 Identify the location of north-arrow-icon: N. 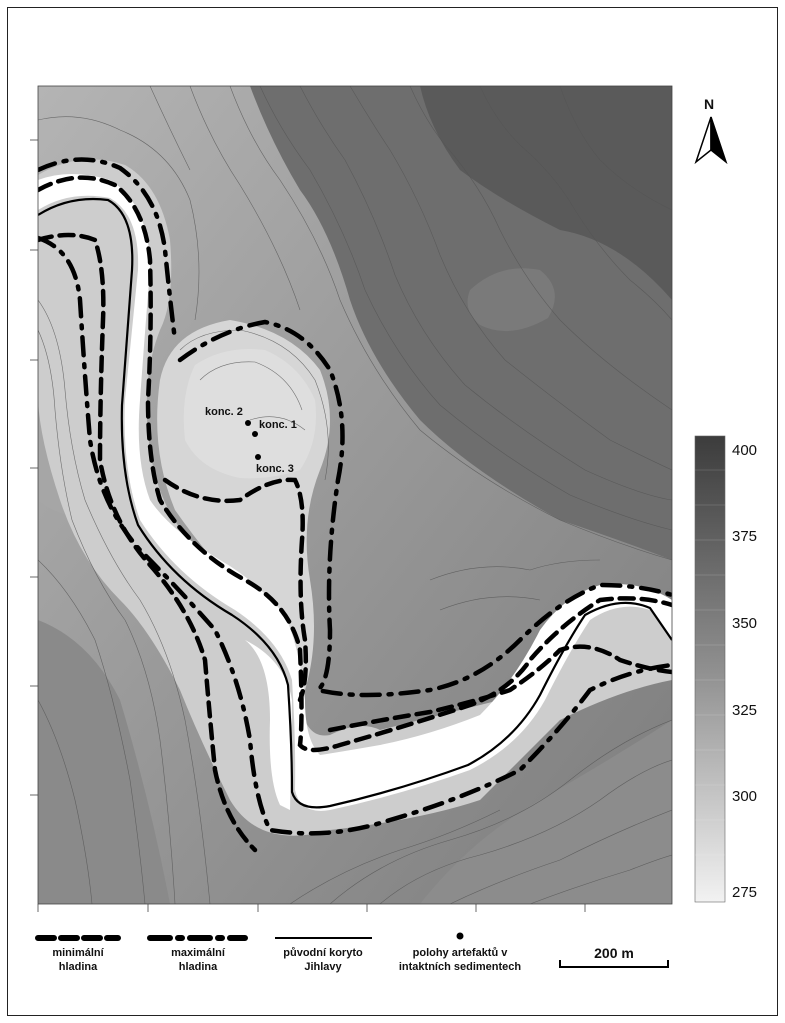
(711, 130).